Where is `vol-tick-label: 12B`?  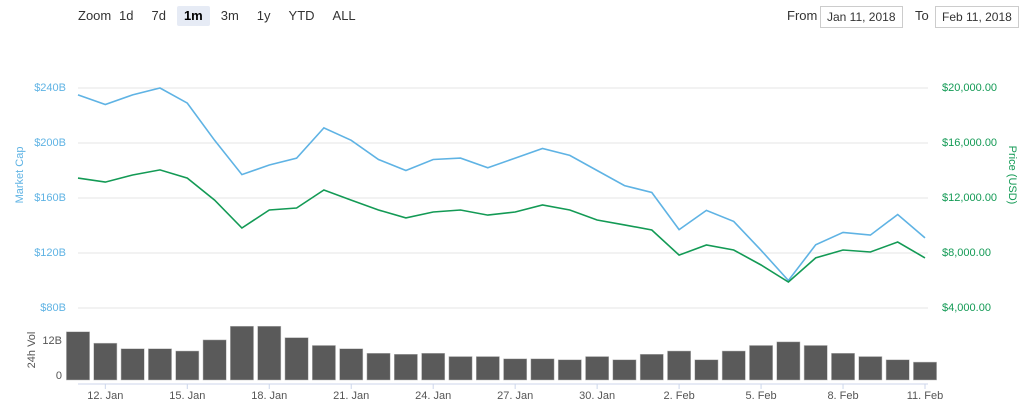
vol-tick-label: 12B is located at coordinates (52, 341).